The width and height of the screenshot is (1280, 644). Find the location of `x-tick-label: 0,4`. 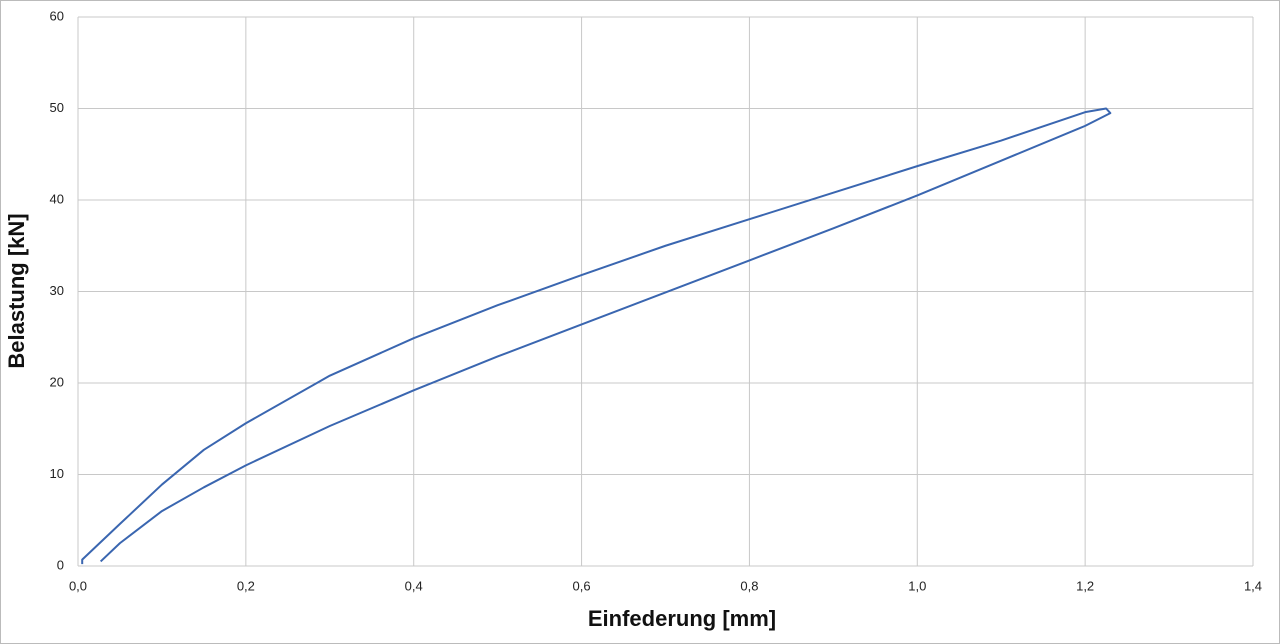

x-tick-label: 0,4 is located at coordinates (414, 585).